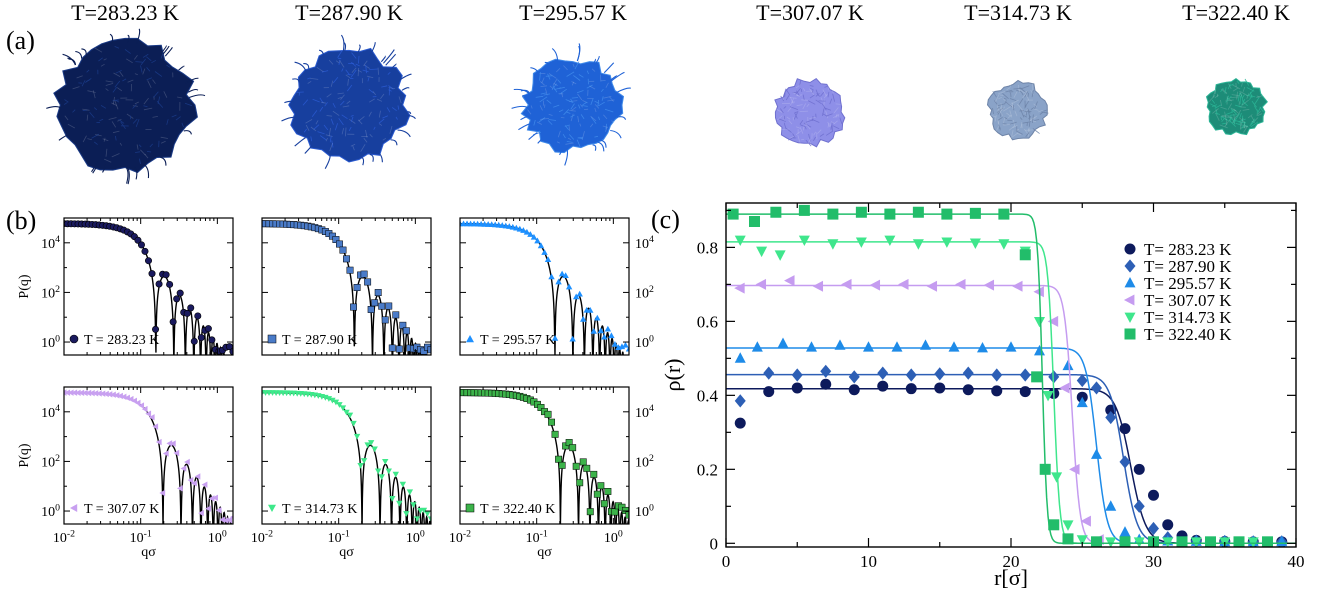 This screenshot has height=600, width=1331. Describe the element at coordinates (50, 342) in the screenshot. I see `y-tick-label: 10⁰` at that location.